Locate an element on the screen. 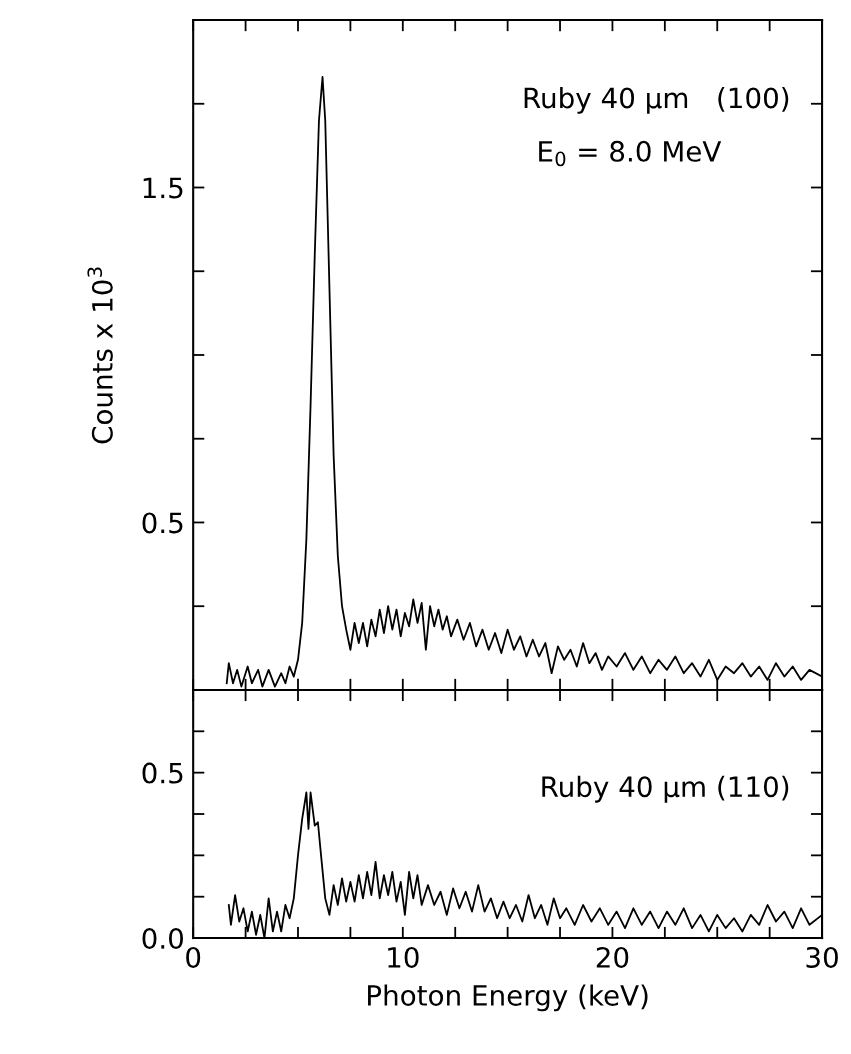 The height and width of the screenshot is (1054, 851). y-tick-label: 0.0 is located at coordinates (162, 939).